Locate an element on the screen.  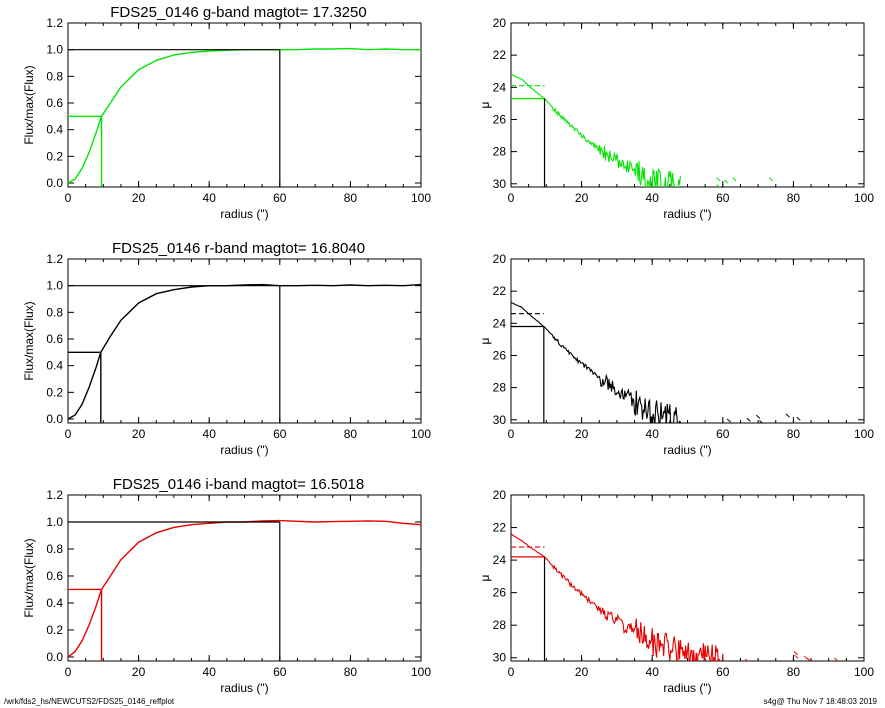
panel-title: FDS25_0146 i-band magtot= 16.5018 is located at coordinates (238, 484).